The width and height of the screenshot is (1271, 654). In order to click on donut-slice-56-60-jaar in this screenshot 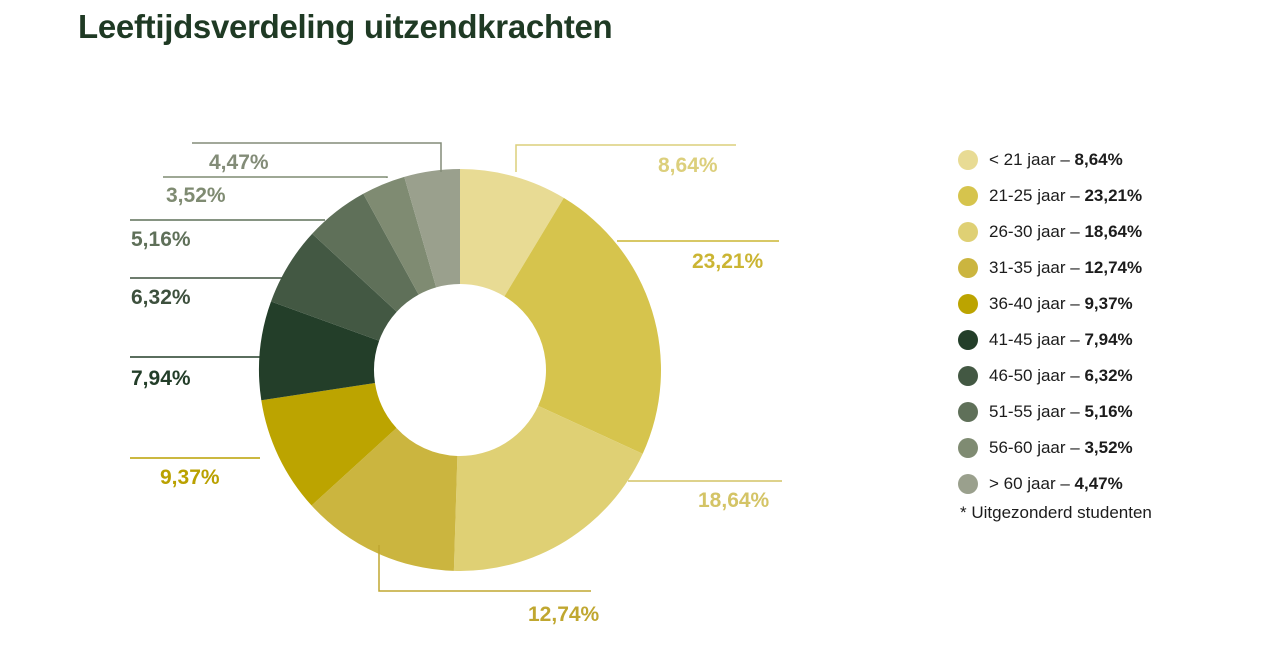, I will do `click(400, 235)`.